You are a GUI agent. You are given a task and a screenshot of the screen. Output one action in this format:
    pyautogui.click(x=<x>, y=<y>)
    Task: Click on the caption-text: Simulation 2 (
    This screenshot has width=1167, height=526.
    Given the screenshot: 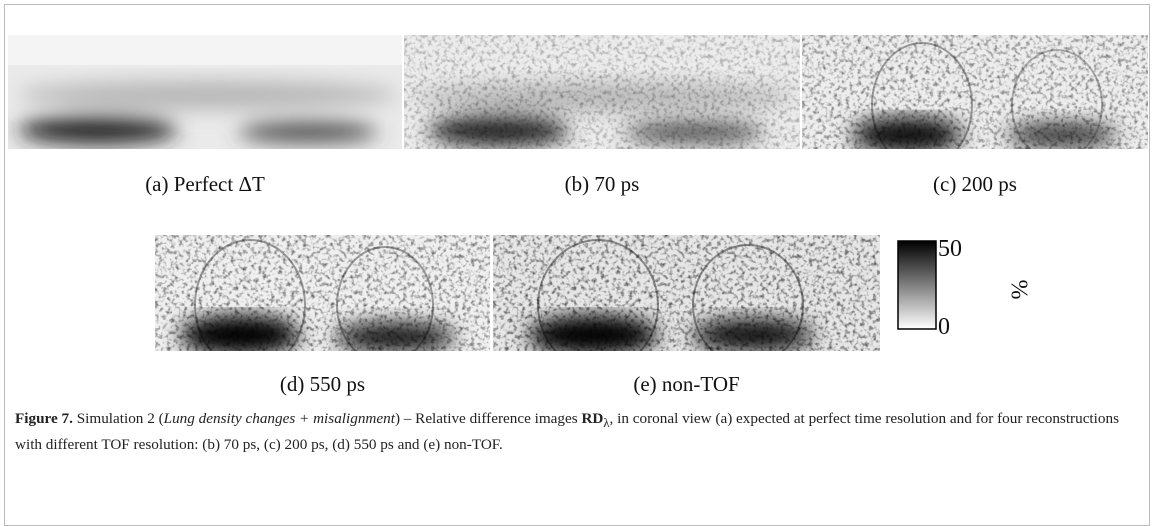 What is the action you would take?
    pyautogui.click(x=118, y=418)
    